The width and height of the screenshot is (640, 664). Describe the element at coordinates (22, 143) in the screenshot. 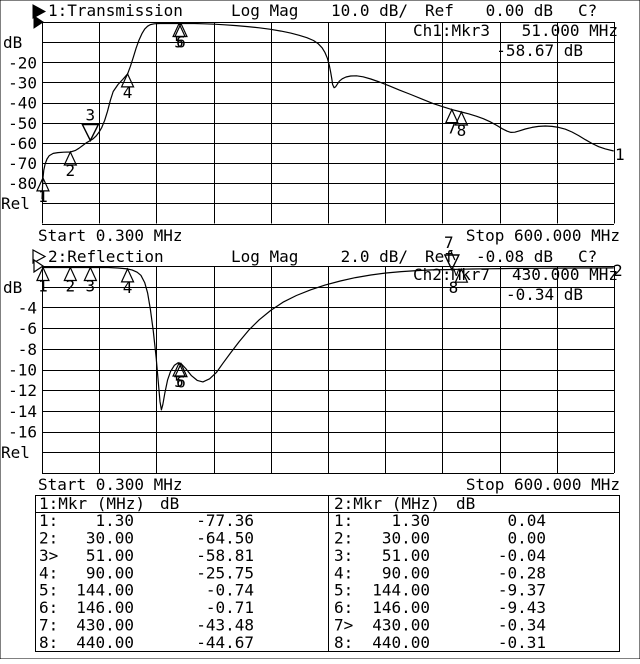

I see `y-tick-label: -60` at that location.